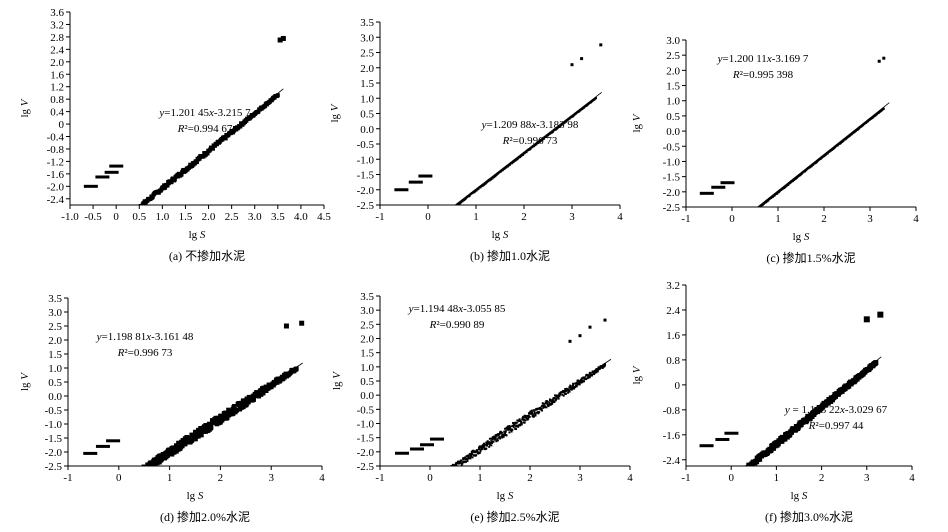  I want to click on x-tick-label: 3, so click(271, 478).